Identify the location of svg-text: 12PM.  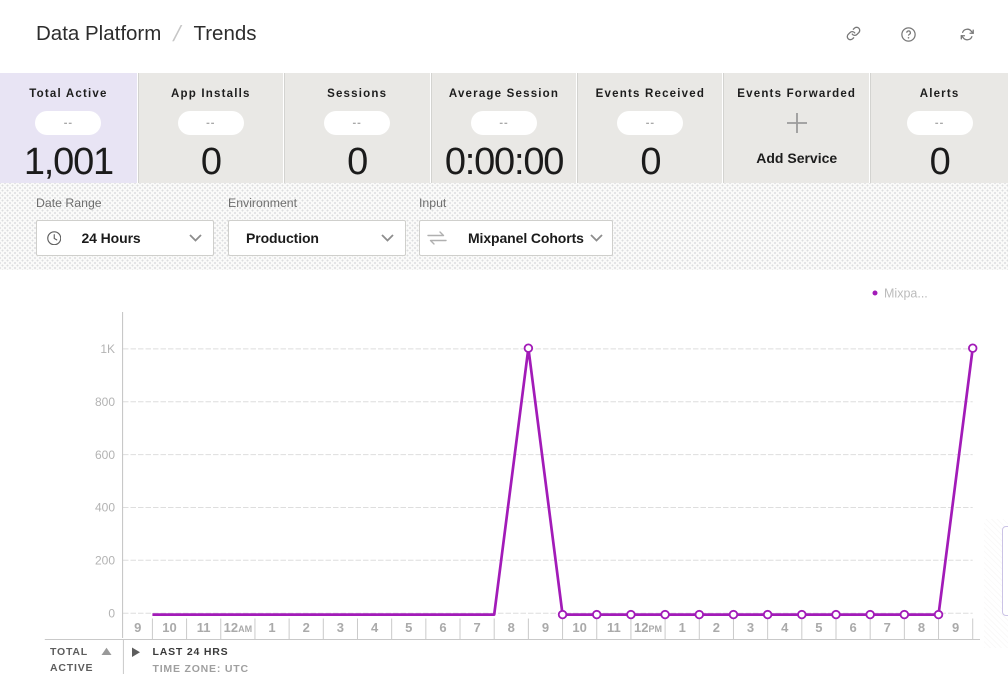
(648, 627).